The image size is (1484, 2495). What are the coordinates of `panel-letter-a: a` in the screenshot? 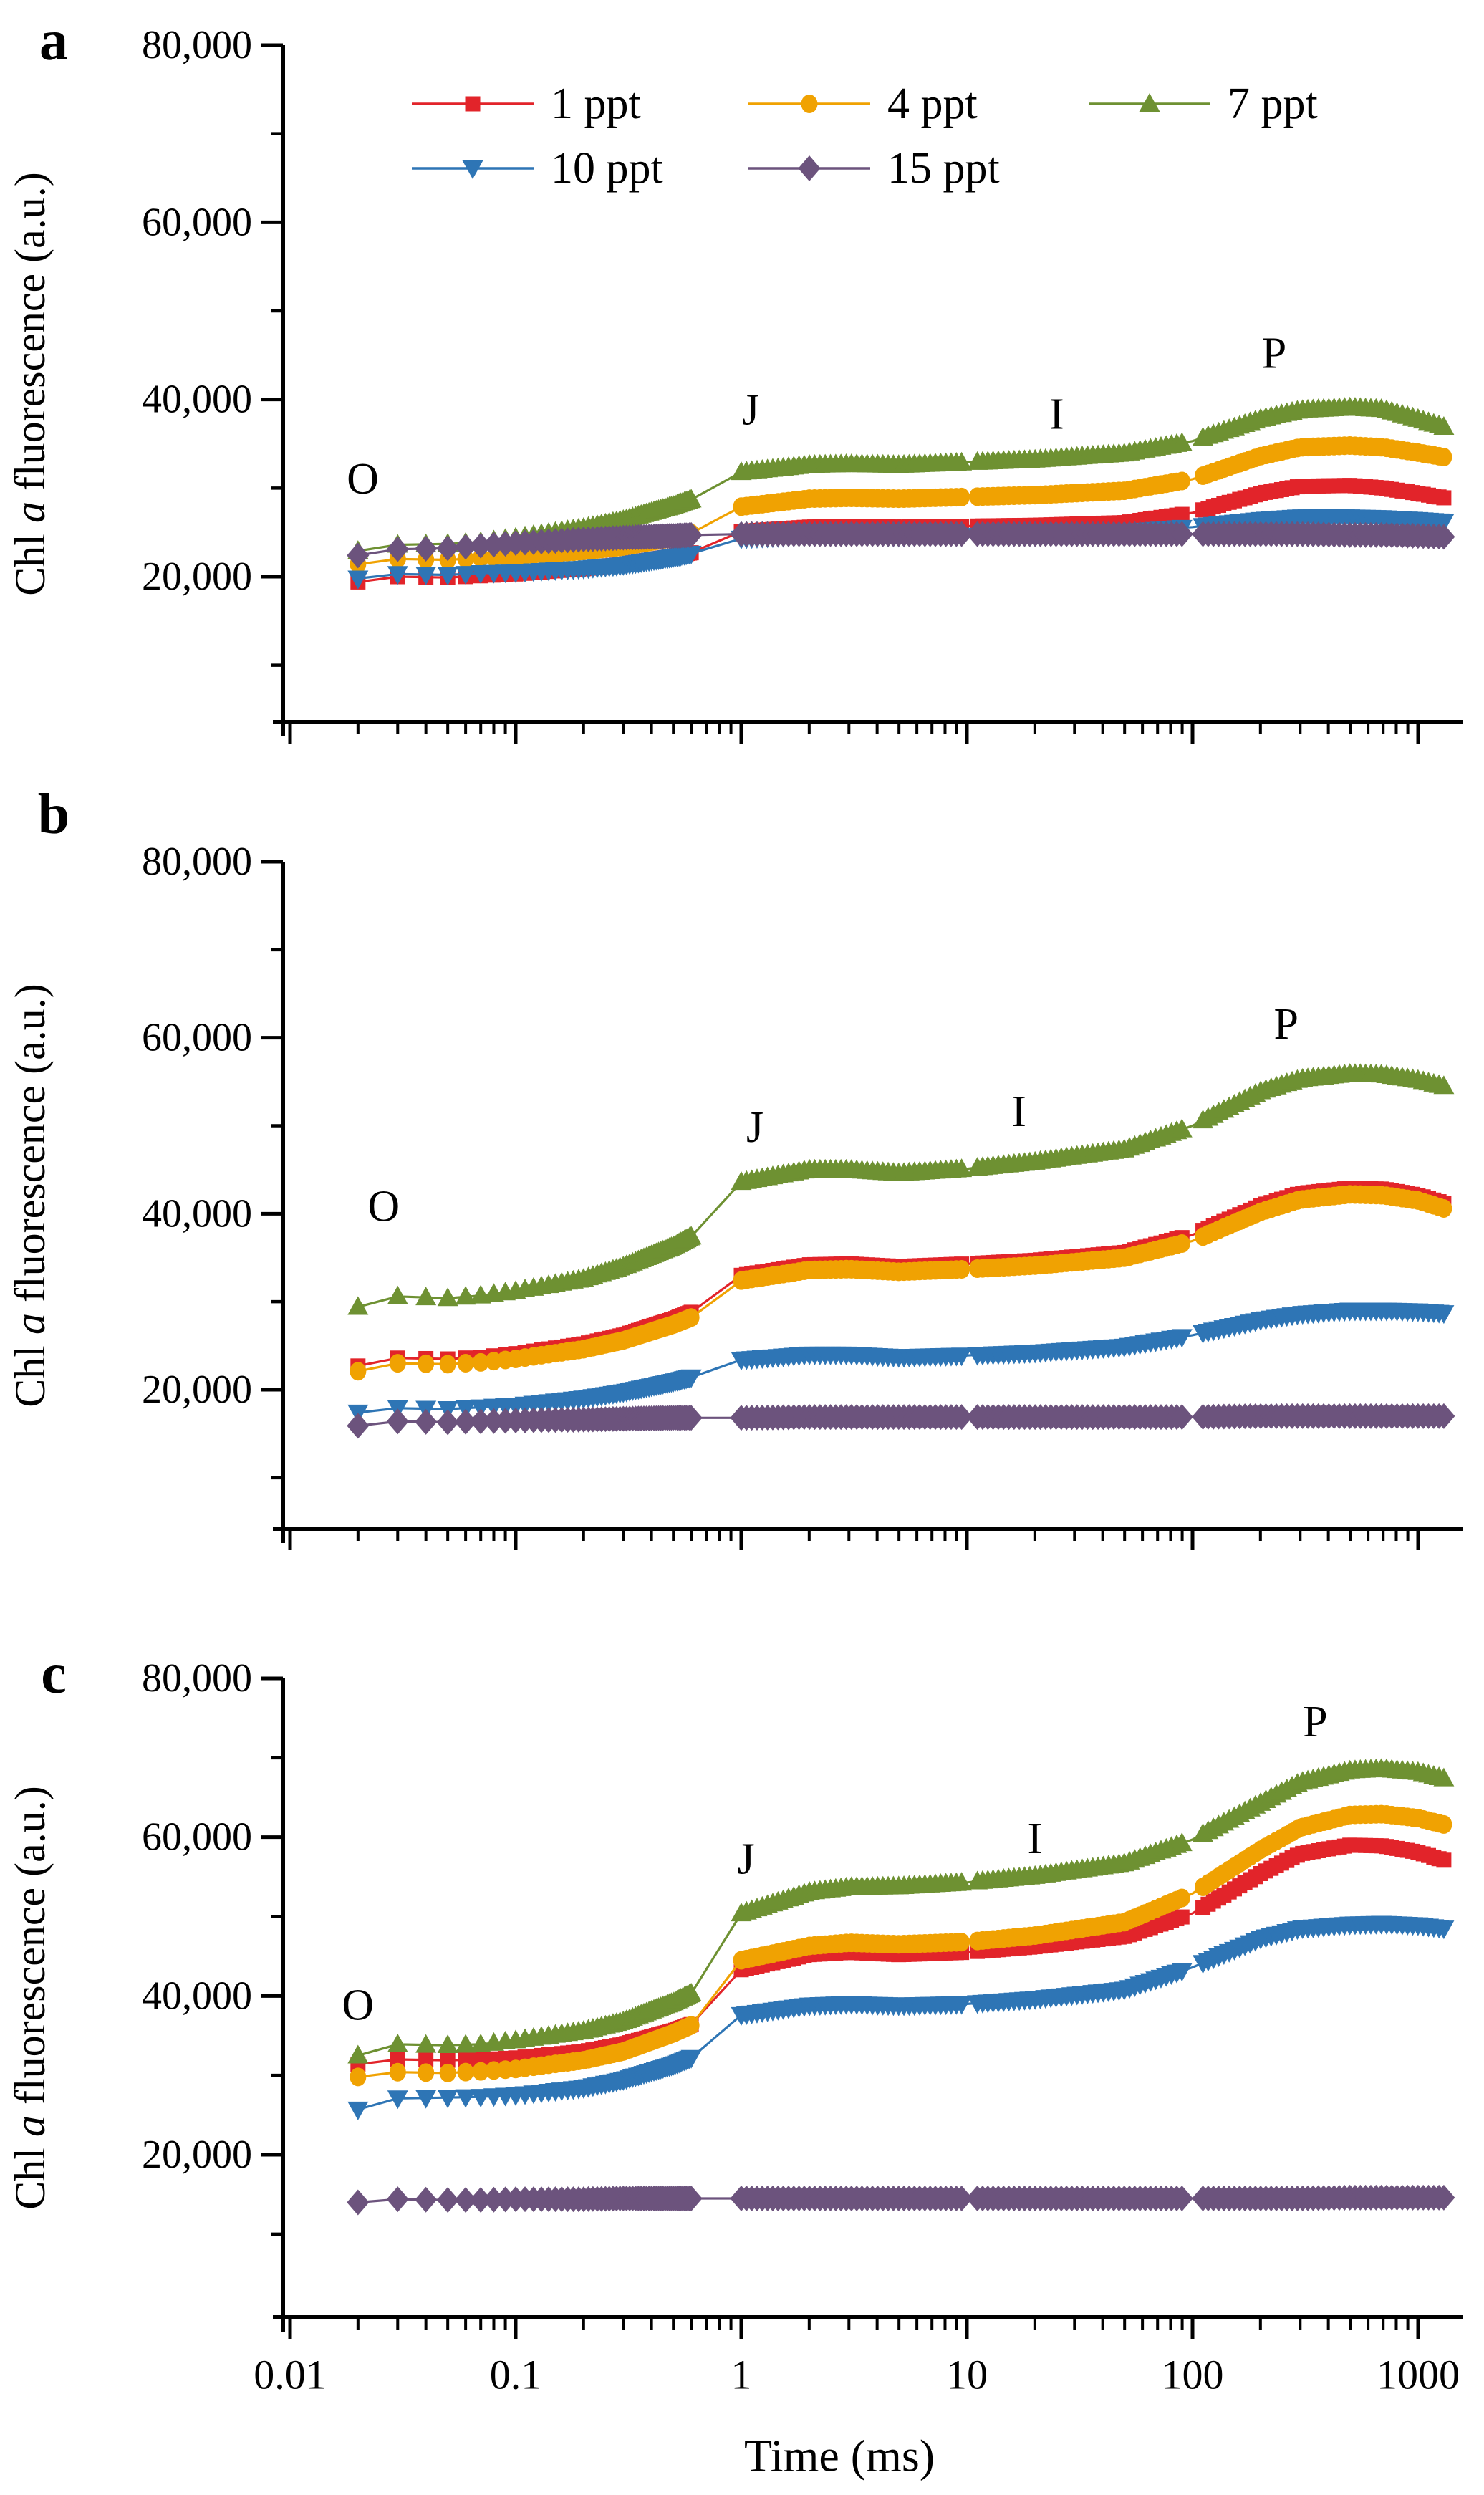 It's located at (53, 40).